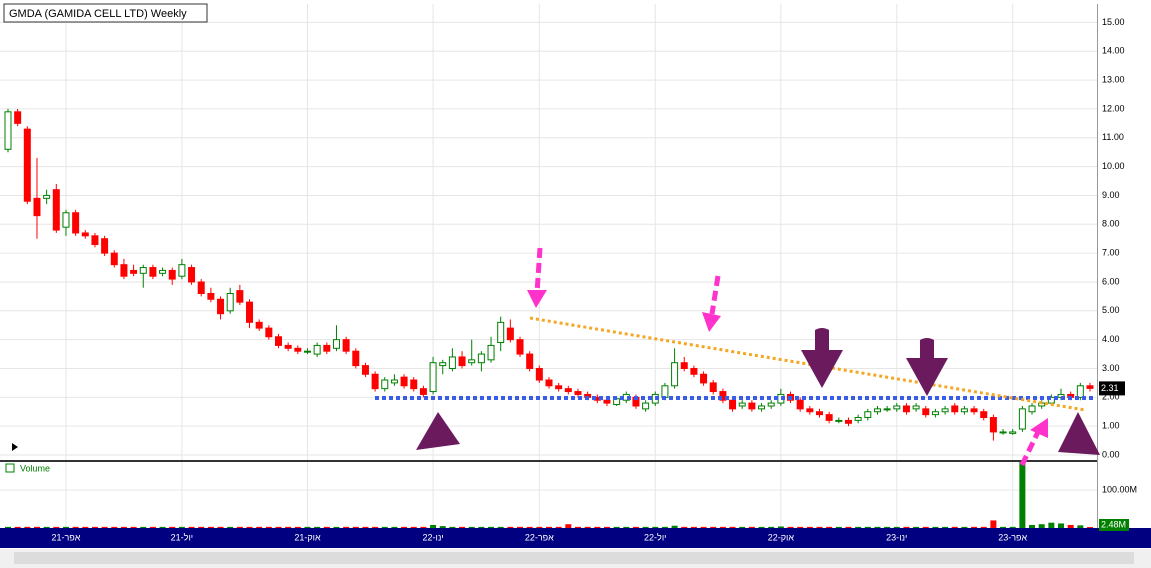  I want to click on y-tick-label: 14.00, so click(1113, 51).